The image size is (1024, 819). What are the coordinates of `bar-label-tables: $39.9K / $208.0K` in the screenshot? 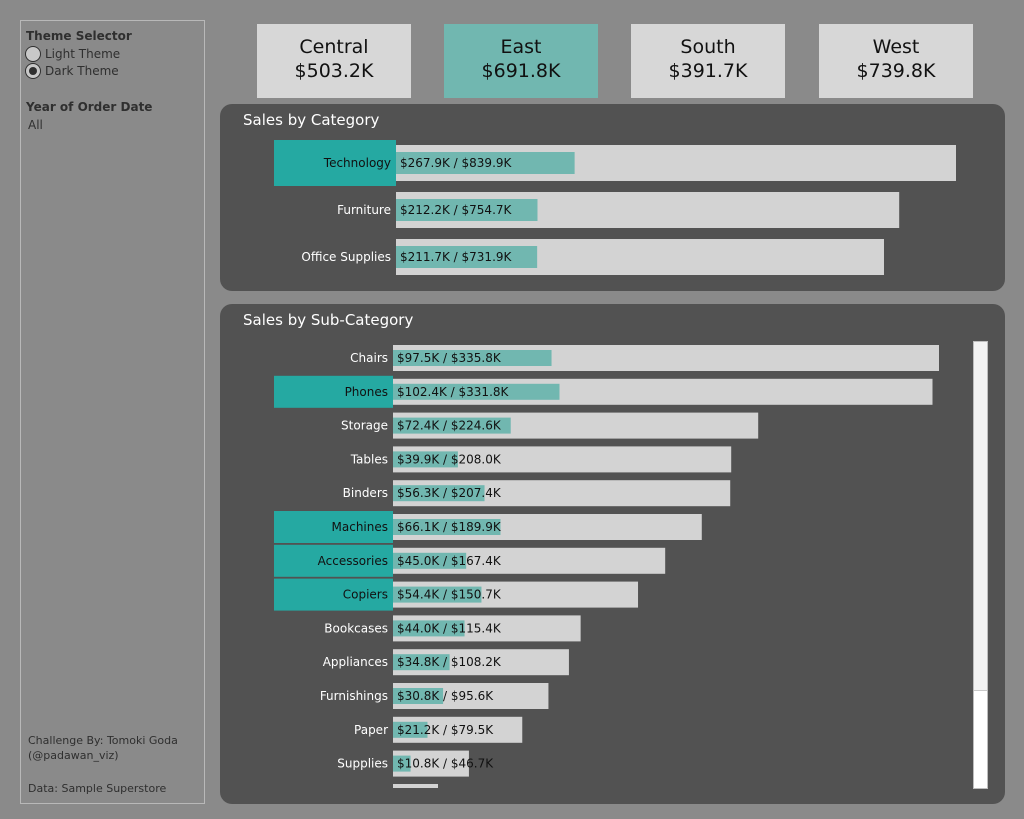 It's located at (449, 459).